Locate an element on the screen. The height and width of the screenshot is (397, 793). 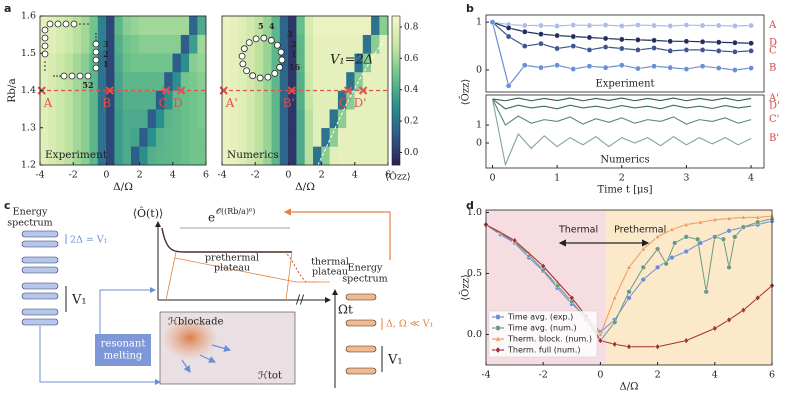
y-tick-label: 1.0 is located at coordinates (474, 212).